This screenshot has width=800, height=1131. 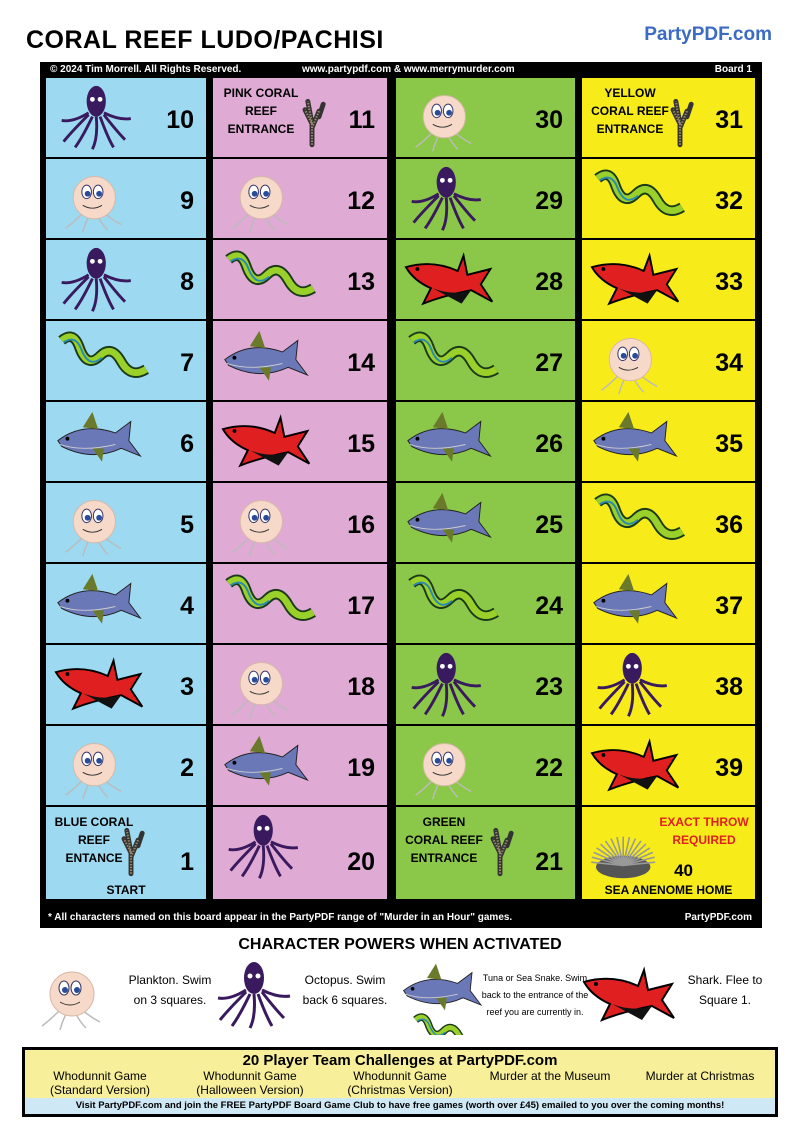 What do you see at coordinates (250, 1083) in the screenshot?
I see `game-link: Whodunnit Game (Halloween Version)` at bounding box center [250, 1083].